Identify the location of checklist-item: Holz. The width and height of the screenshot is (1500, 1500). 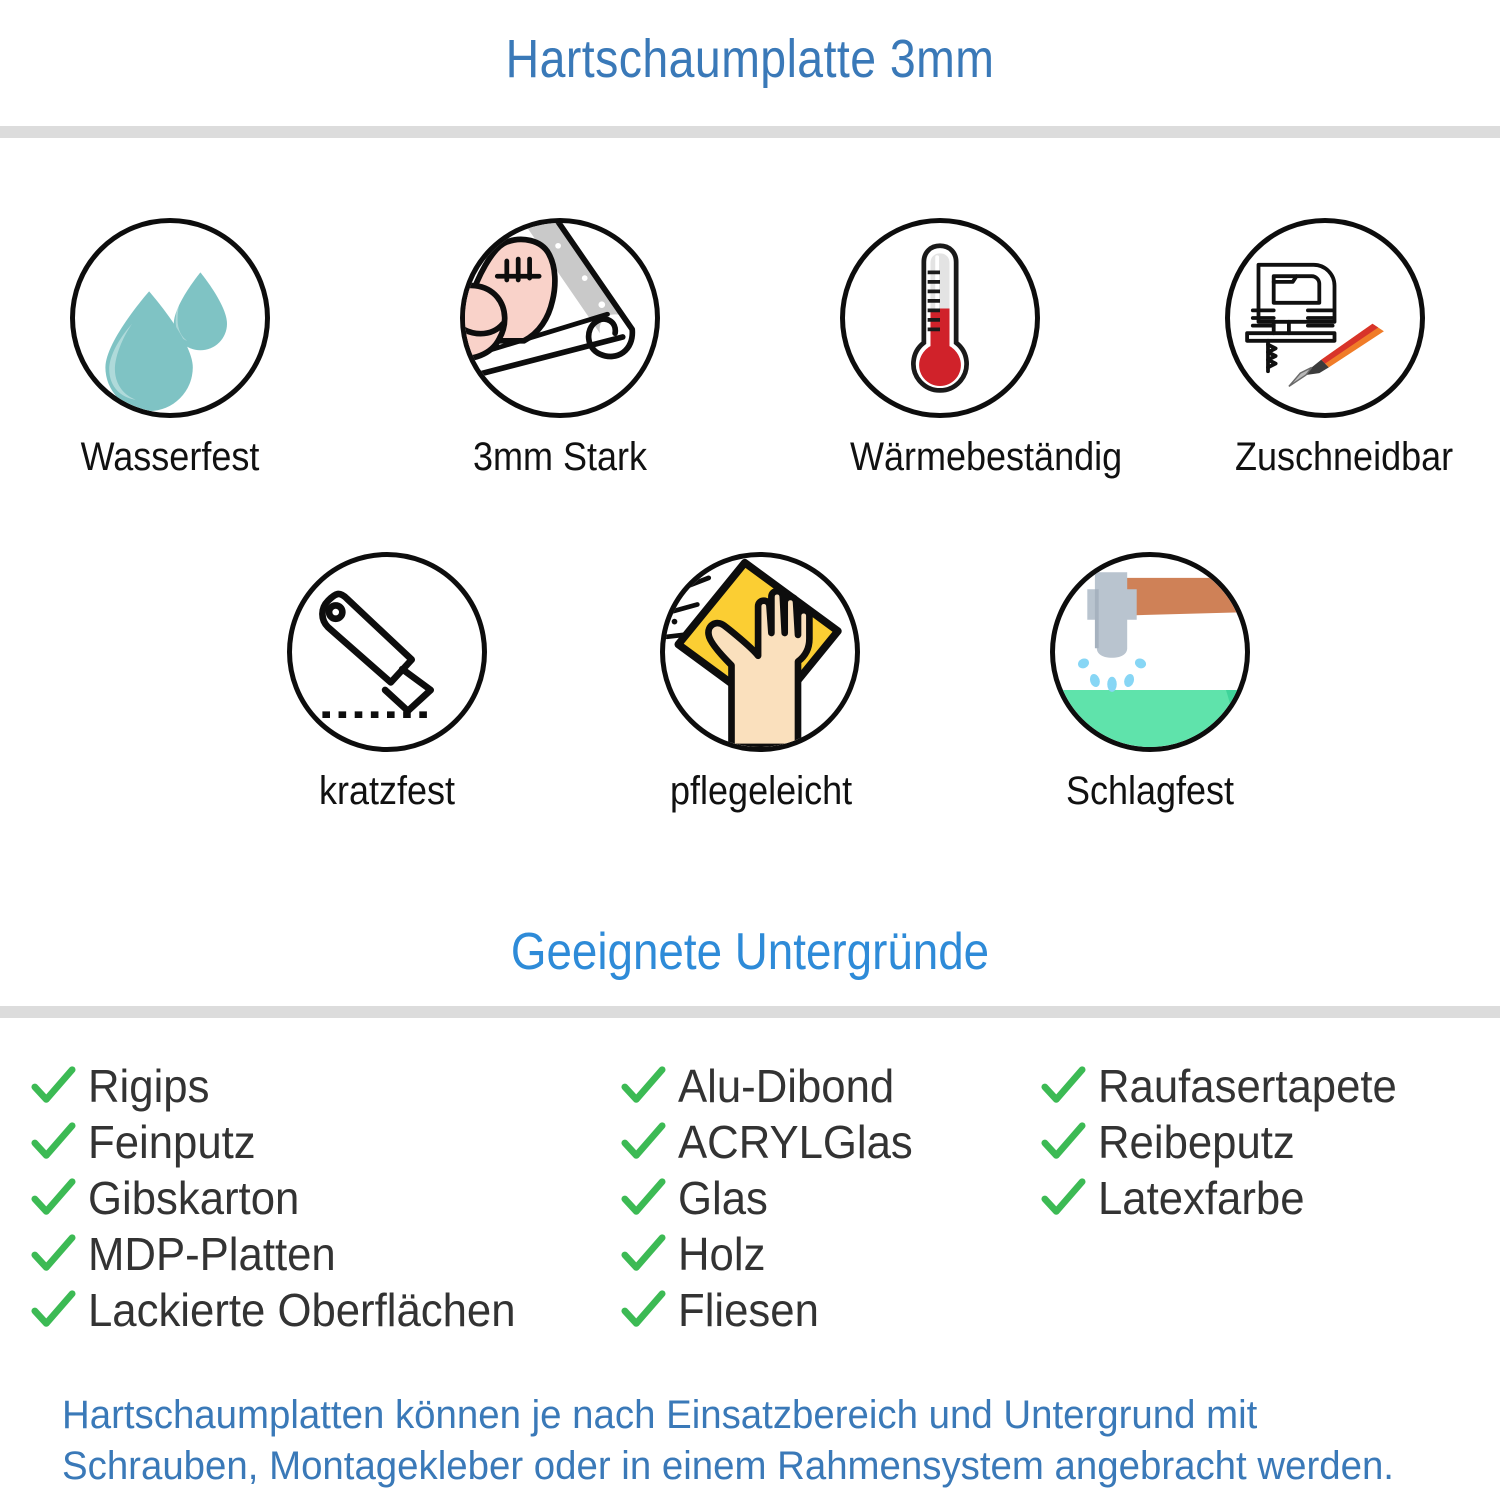
(830, 1254).